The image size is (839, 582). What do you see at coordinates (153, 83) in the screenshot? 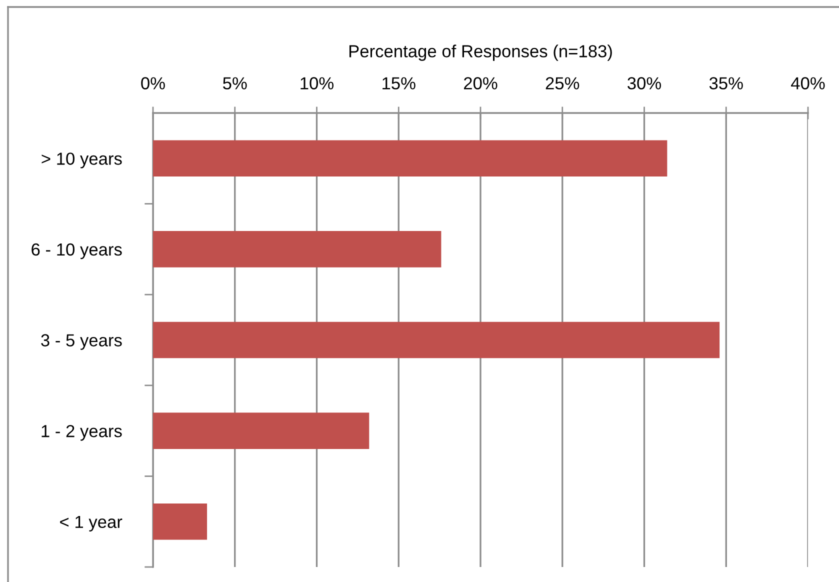
I see `x-tick-label: 0%` at bounding box center [153, 83].